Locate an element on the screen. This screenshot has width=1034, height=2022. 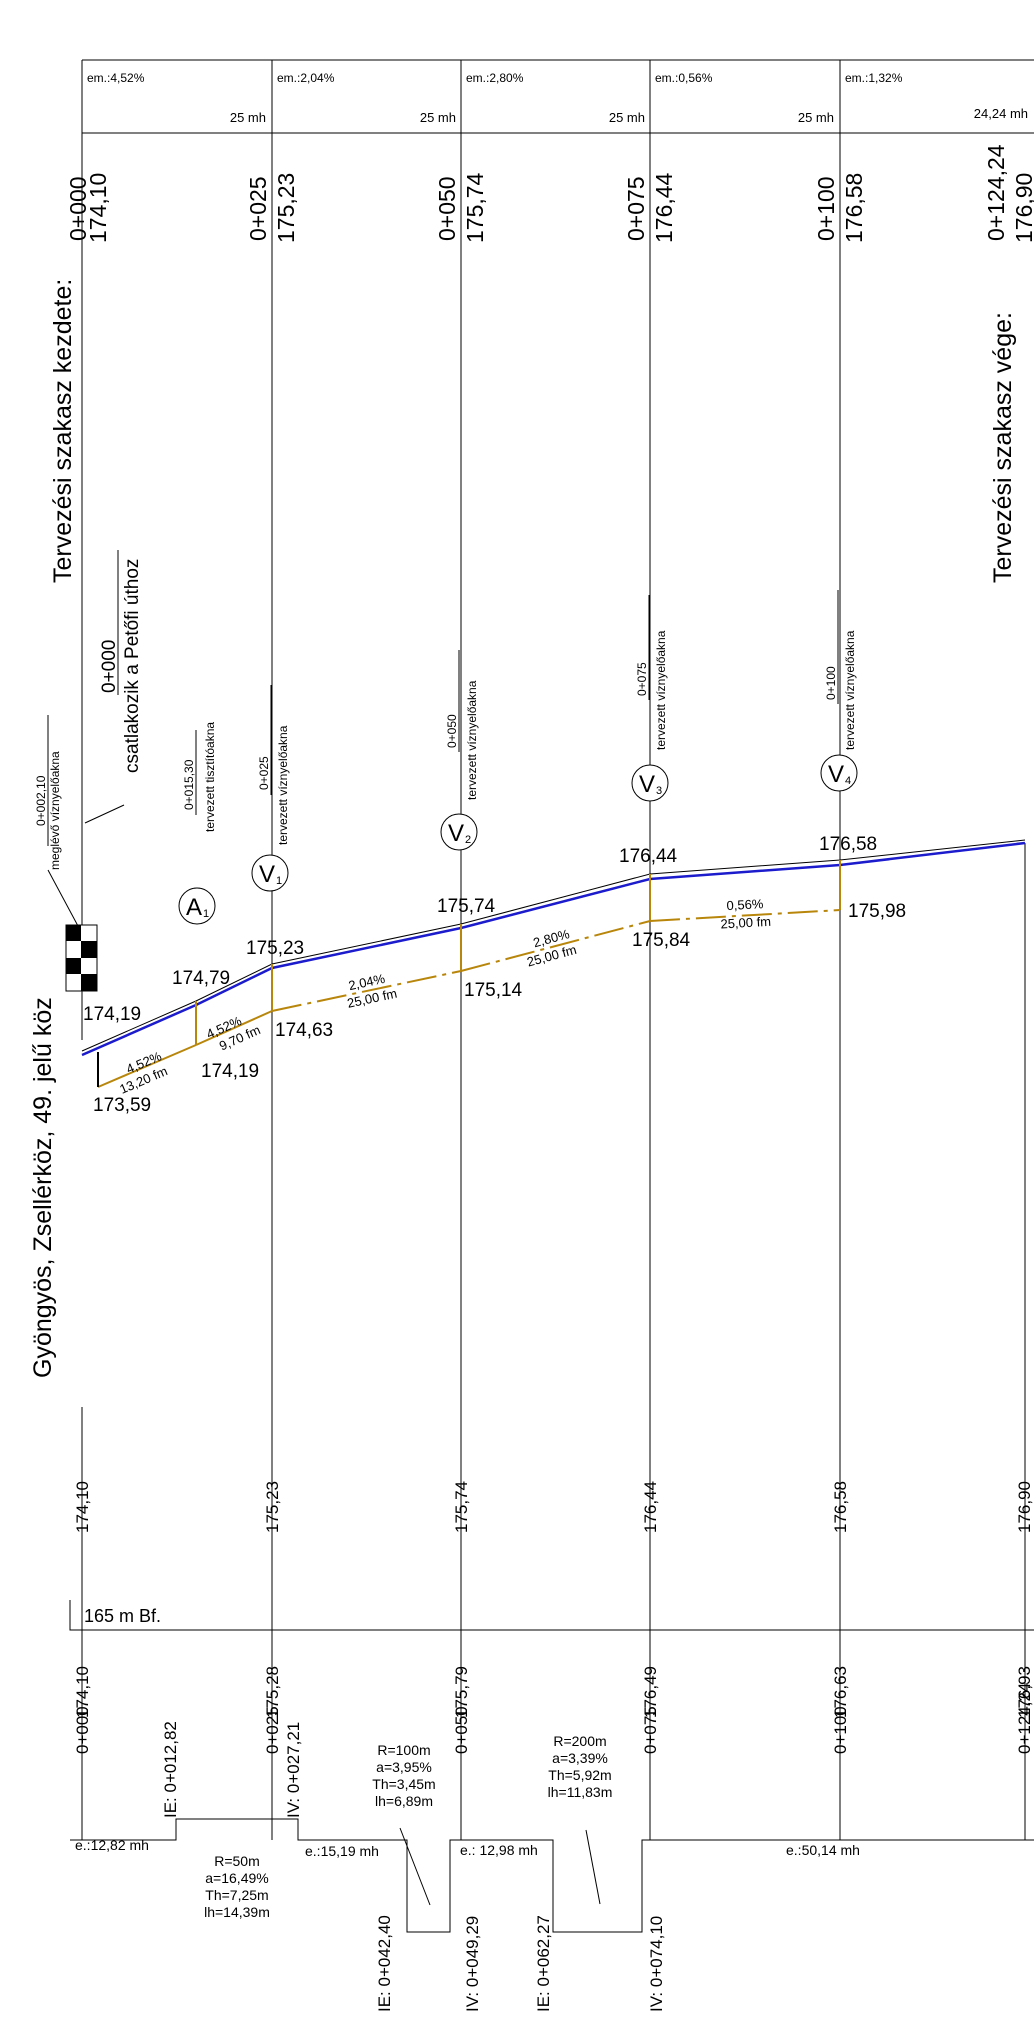
svg-text: 3 is located at coordinates (659, 791).